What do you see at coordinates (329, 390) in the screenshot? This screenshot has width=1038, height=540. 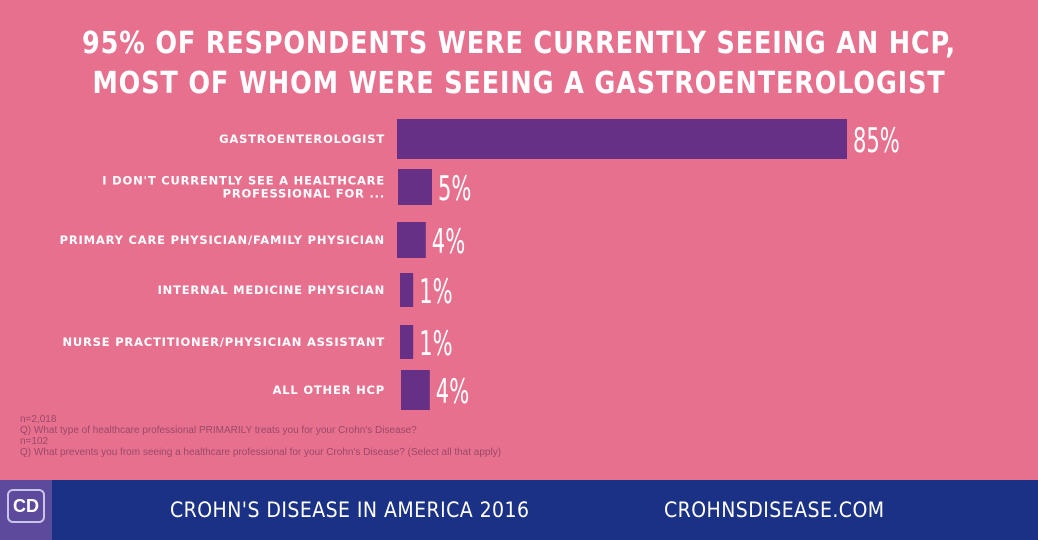 I see `category-label: ALL OTHER HCP` at bounding box center [329, 390].